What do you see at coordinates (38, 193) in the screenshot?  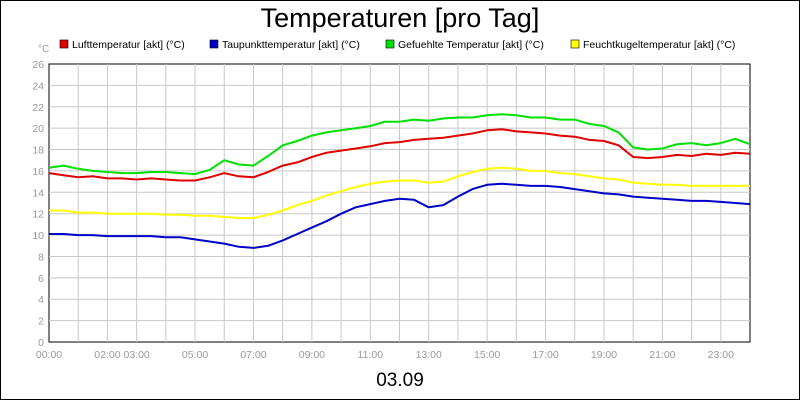 I see `y-tick-label-7: 14` at bounding box center [38, 193].